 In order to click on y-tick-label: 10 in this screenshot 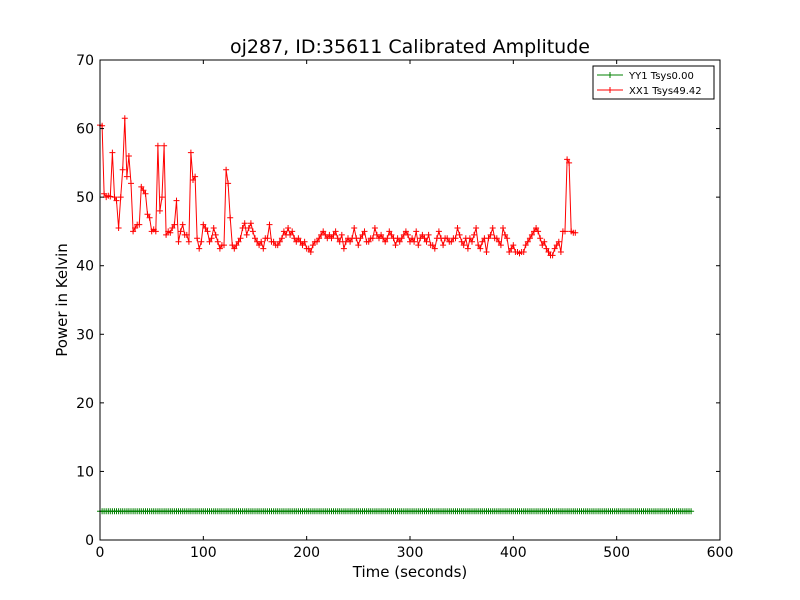, I will do `click(85, 472)`.